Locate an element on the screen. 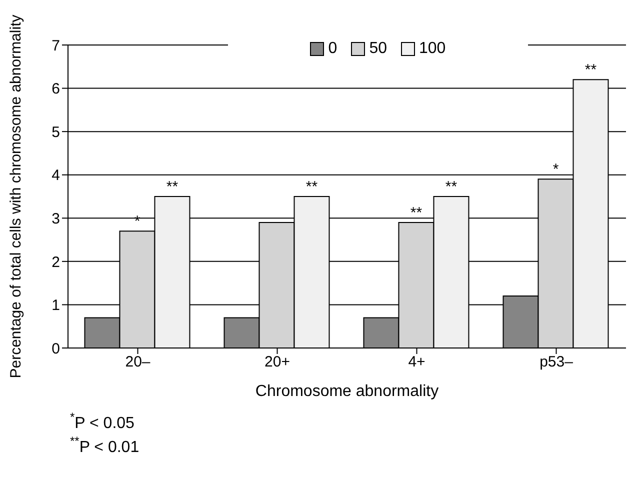 The width and height of the screenshot is (644, 478). y-tick-label: 0 is located at coordinates (56, 349).